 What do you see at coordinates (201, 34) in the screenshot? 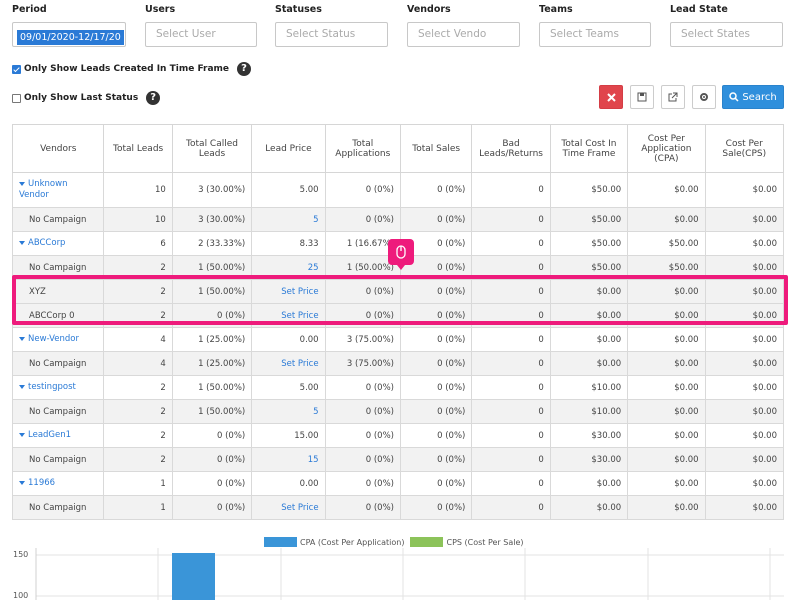
I see `users-select: Select User` at bounding box center [201, 34].